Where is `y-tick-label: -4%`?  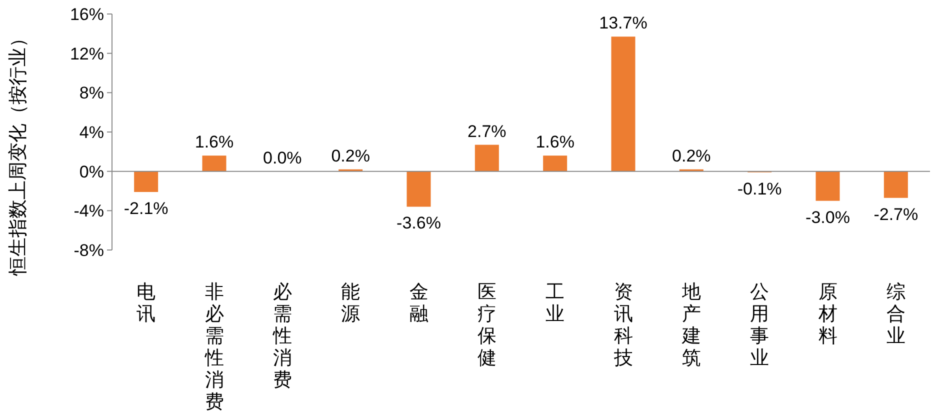
y-tick-label: -4% is located at coordinates (89, 211).